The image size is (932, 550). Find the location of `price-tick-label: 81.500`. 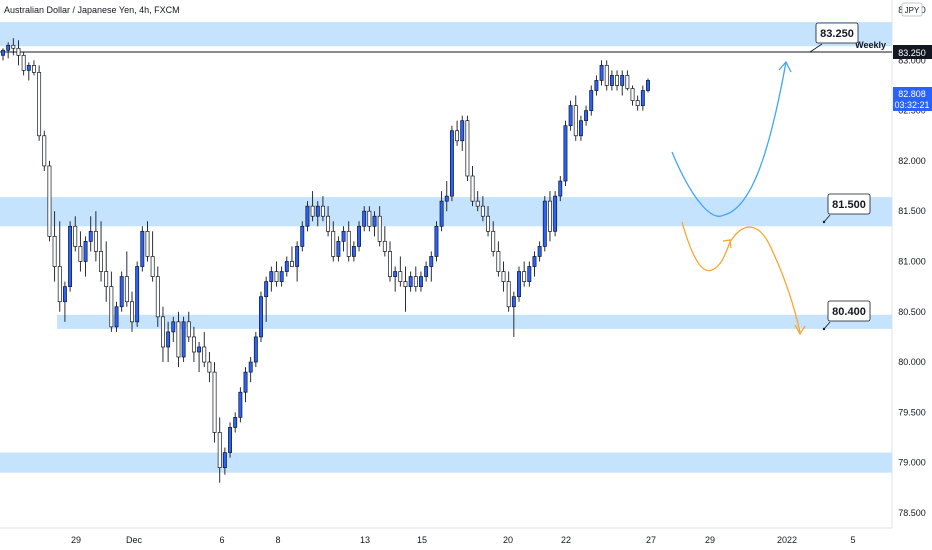

price-tick-label: 81.500 is located at coordinates (912, 211).